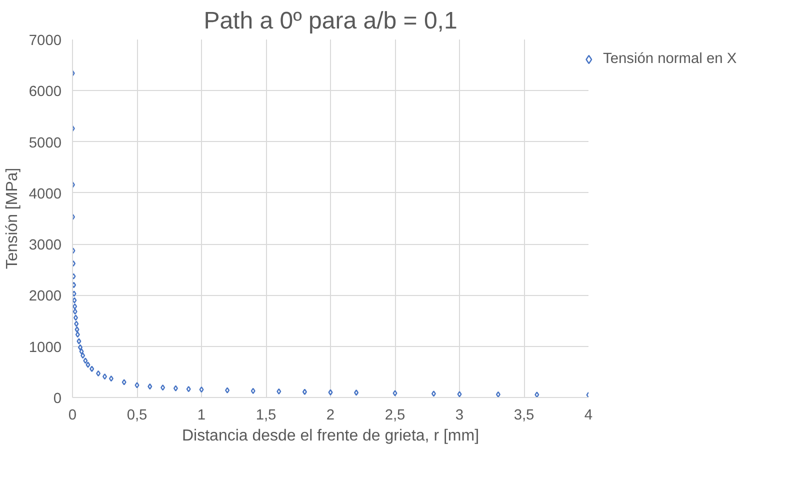  Describe the element at coordinates (266, 416) in the screenshot. I see `x-tick-label: 1,5` at that location.